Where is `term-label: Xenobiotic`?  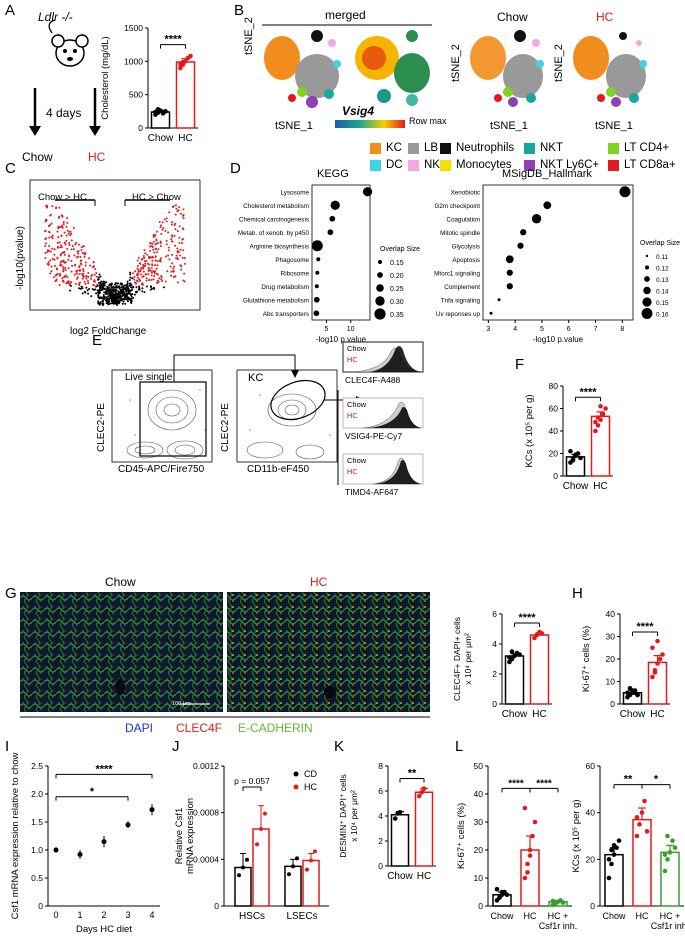 term-label: Xenobiotic is located at coordinates (465, 192).